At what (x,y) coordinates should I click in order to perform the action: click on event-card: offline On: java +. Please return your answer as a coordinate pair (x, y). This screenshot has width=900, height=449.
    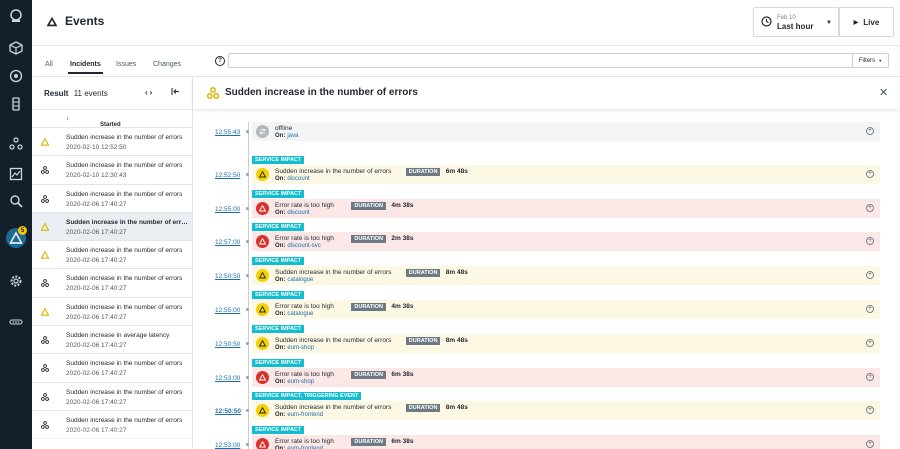
    Looking at the image, I should click on (566, 131).